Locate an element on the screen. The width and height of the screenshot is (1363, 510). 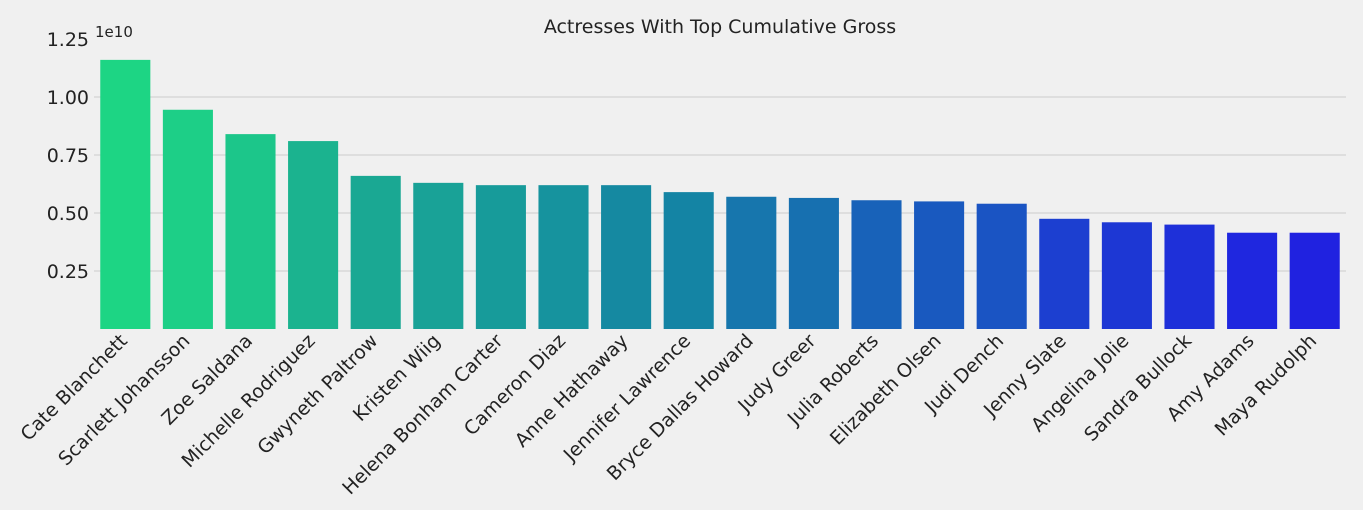
y-tick-label: 1.25 is located at coordinates (68, 40).